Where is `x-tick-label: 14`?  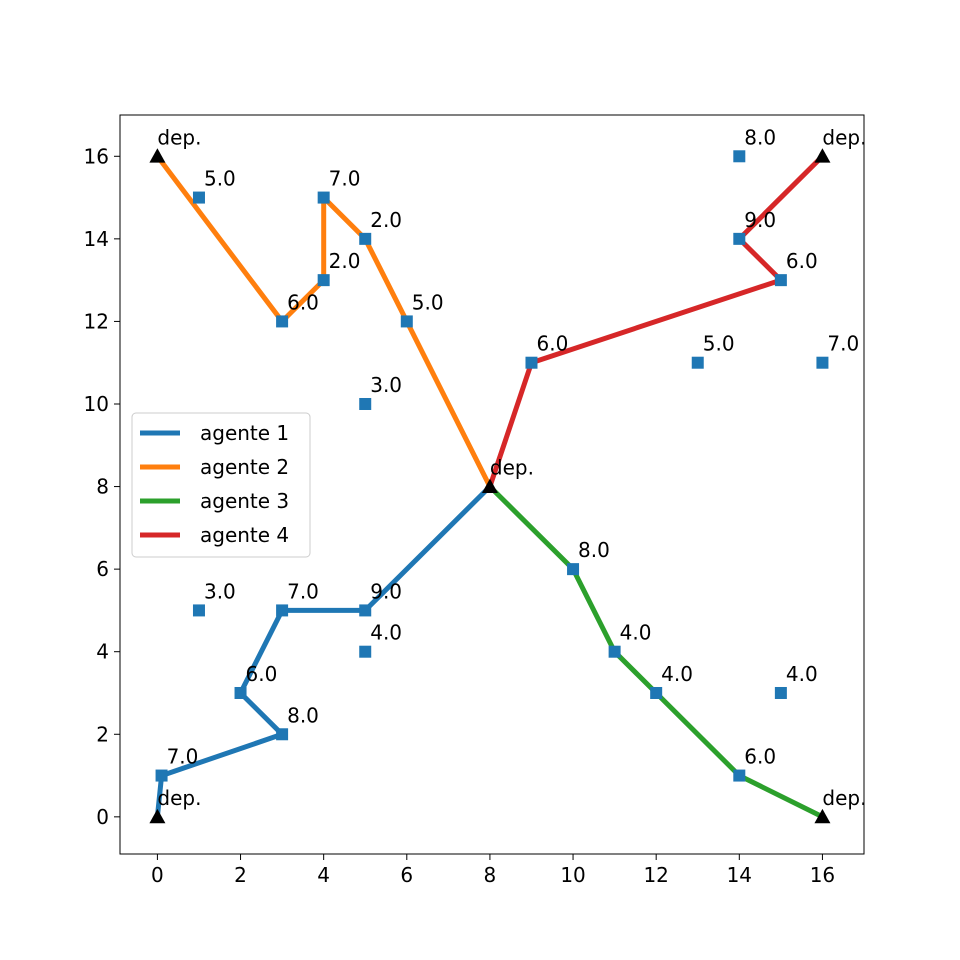 x-tick-label: 14 is located at coordinates (739, 875).